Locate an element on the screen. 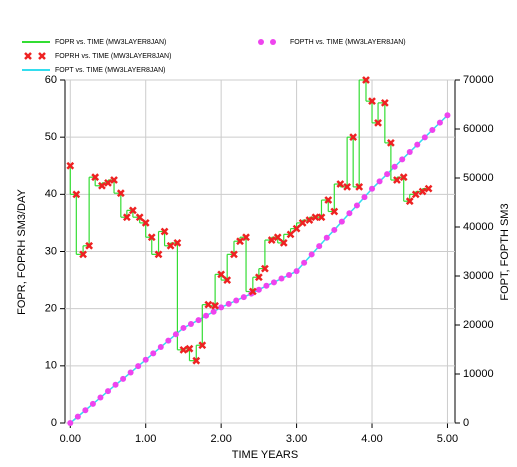  y-tick-label: 60 is located at coordinates (51, 80).